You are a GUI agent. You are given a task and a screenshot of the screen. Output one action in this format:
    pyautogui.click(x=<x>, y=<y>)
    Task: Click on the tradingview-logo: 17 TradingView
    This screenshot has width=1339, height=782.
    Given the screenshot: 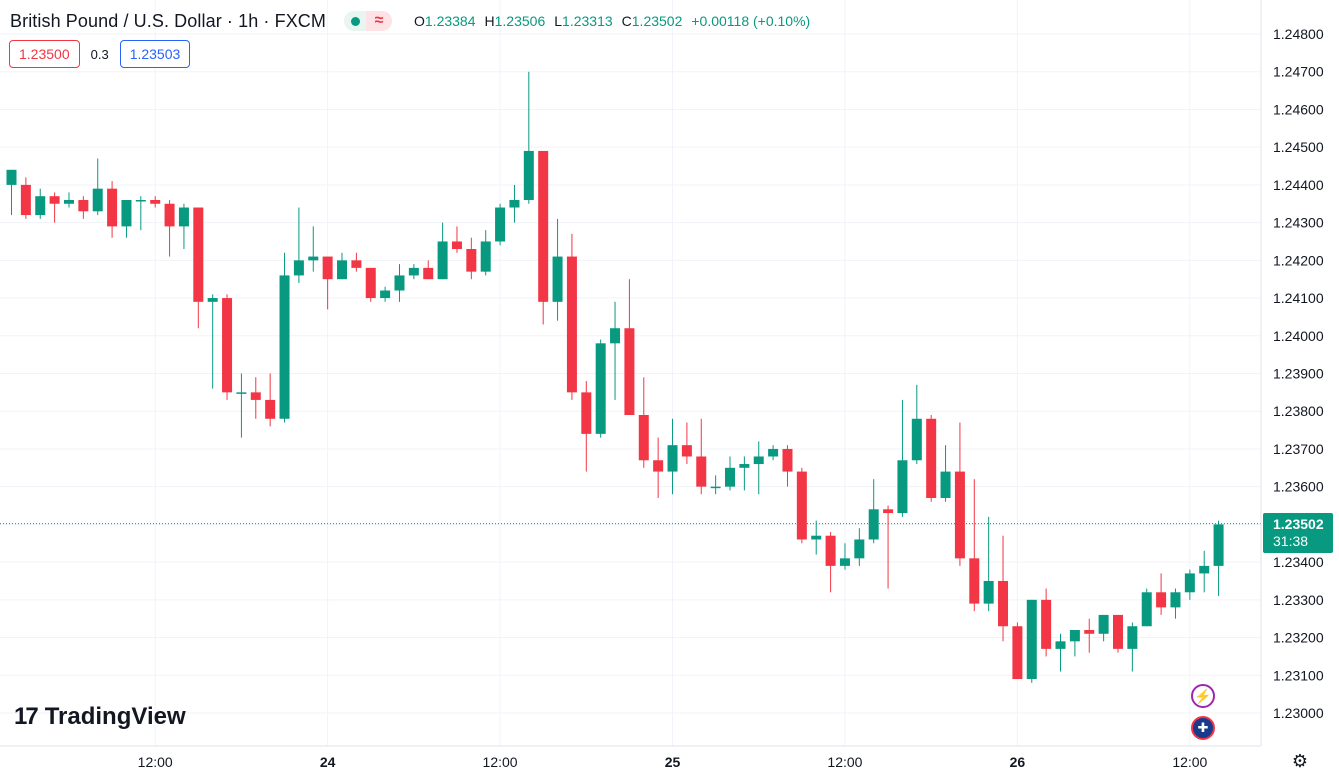 What is the action you would take?
    pyautogui.click(x=100, y=717)
    